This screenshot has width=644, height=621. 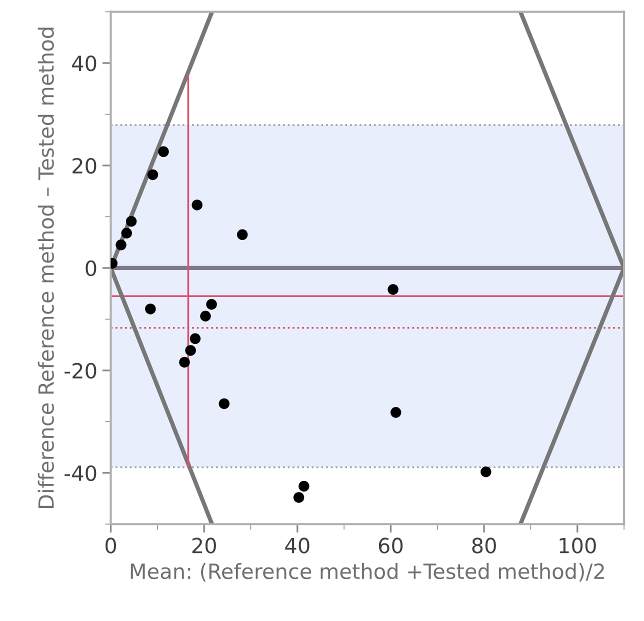 What do you see at coordinates (84, 63) in the screenshot?
I see `y-tick-label: 40` at bounding box center [84, 63].